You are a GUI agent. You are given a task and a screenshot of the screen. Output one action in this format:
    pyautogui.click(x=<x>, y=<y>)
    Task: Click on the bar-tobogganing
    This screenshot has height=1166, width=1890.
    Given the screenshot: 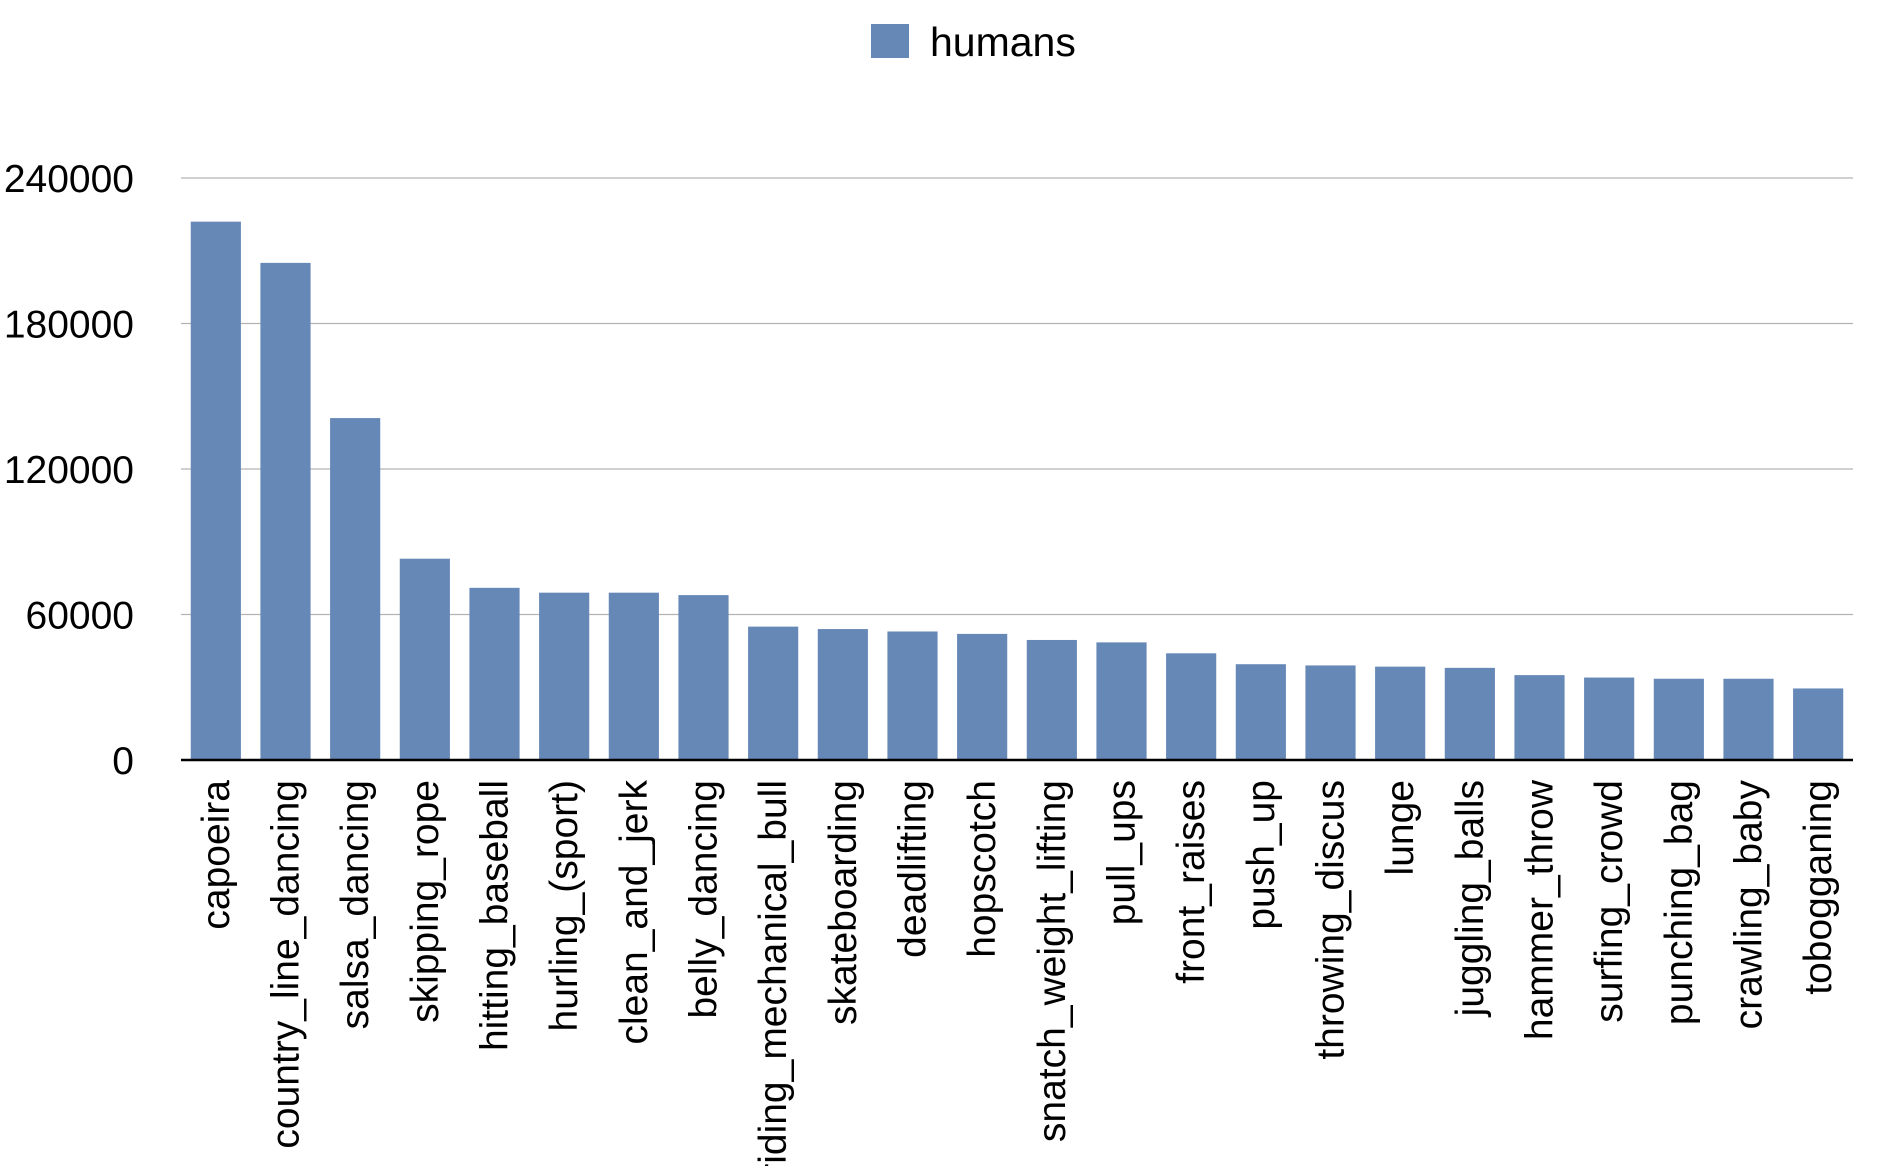 What is the action you would take?
    pyautogui.click(x=1818, y=724)
    